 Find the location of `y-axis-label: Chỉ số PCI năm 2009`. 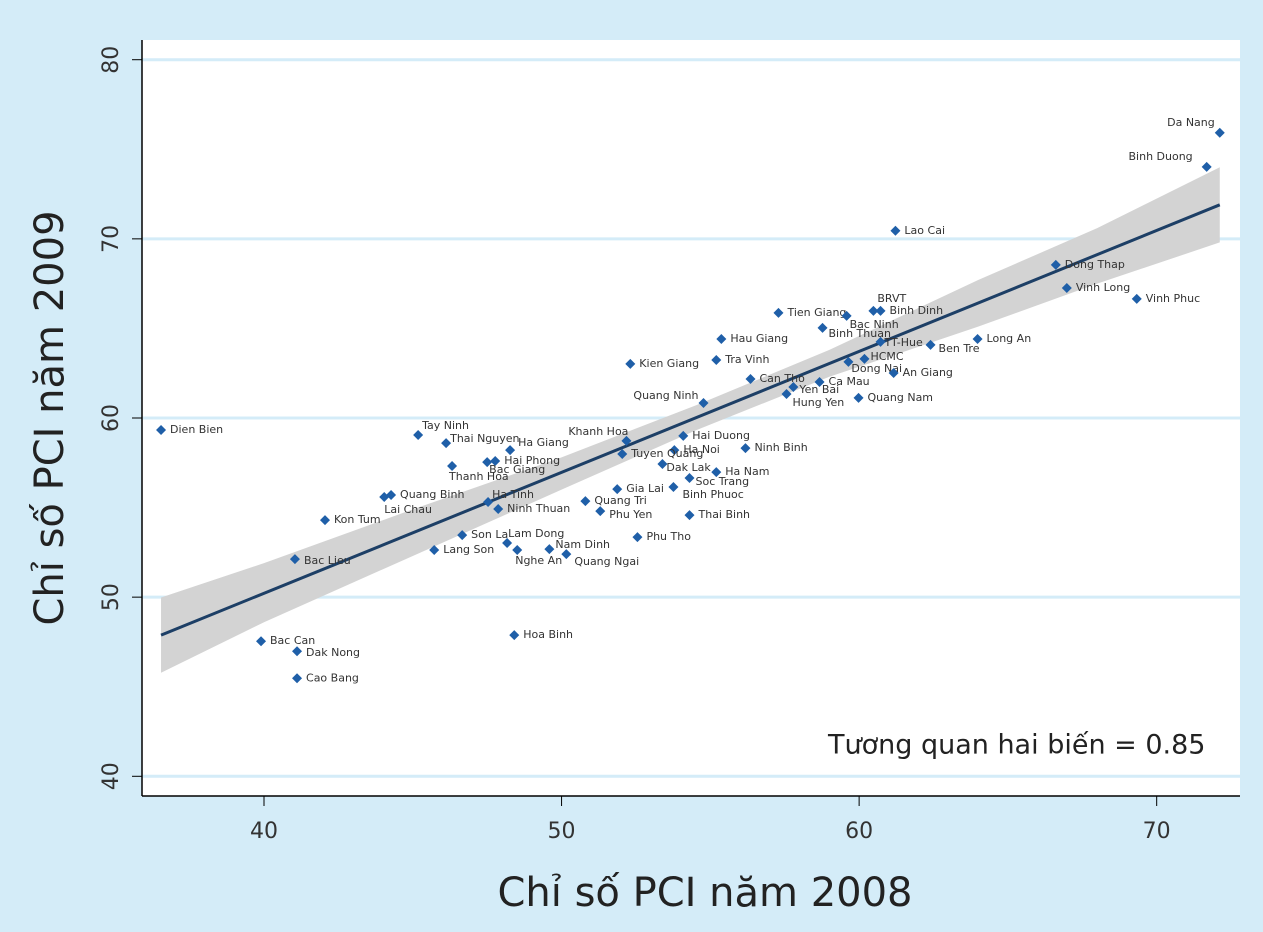

y-axis-label: Chỉ số PCI năm 2009 is located at coordinates (50, 417).